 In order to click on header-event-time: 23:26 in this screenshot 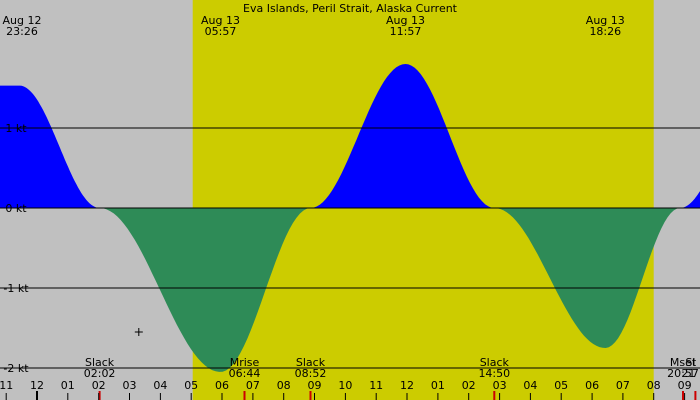, I will do `click(22, 31)`.